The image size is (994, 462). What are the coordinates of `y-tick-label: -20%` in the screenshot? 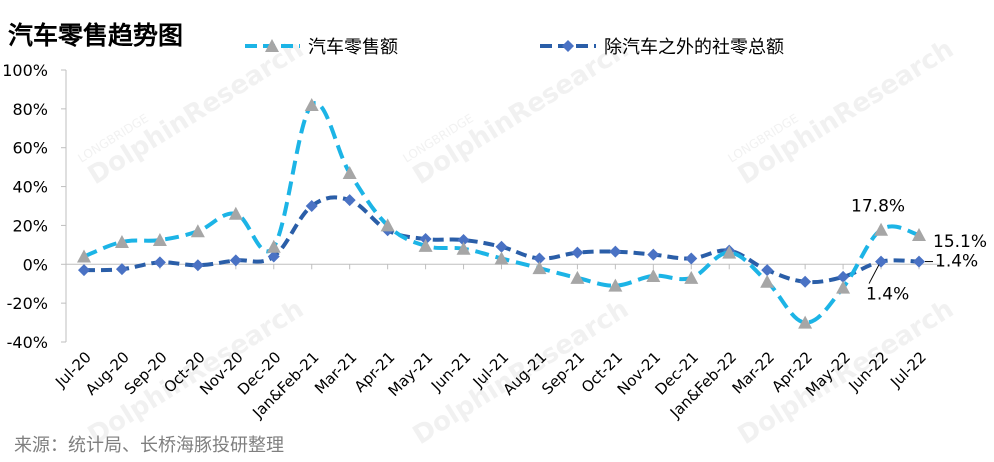 It's located at (27, 303).